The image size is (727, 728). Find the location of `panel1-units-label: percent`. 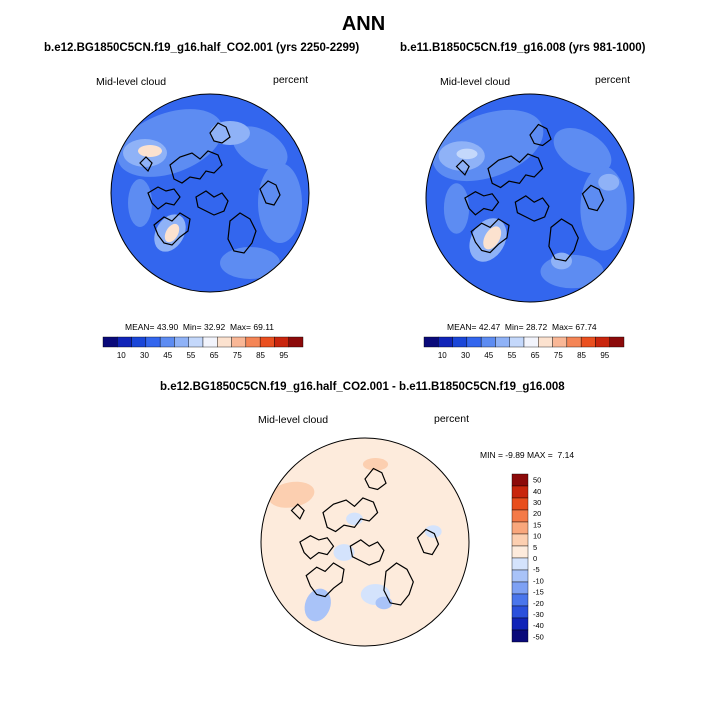

panel1-units-label: percent is located at coordinates (291, 80).